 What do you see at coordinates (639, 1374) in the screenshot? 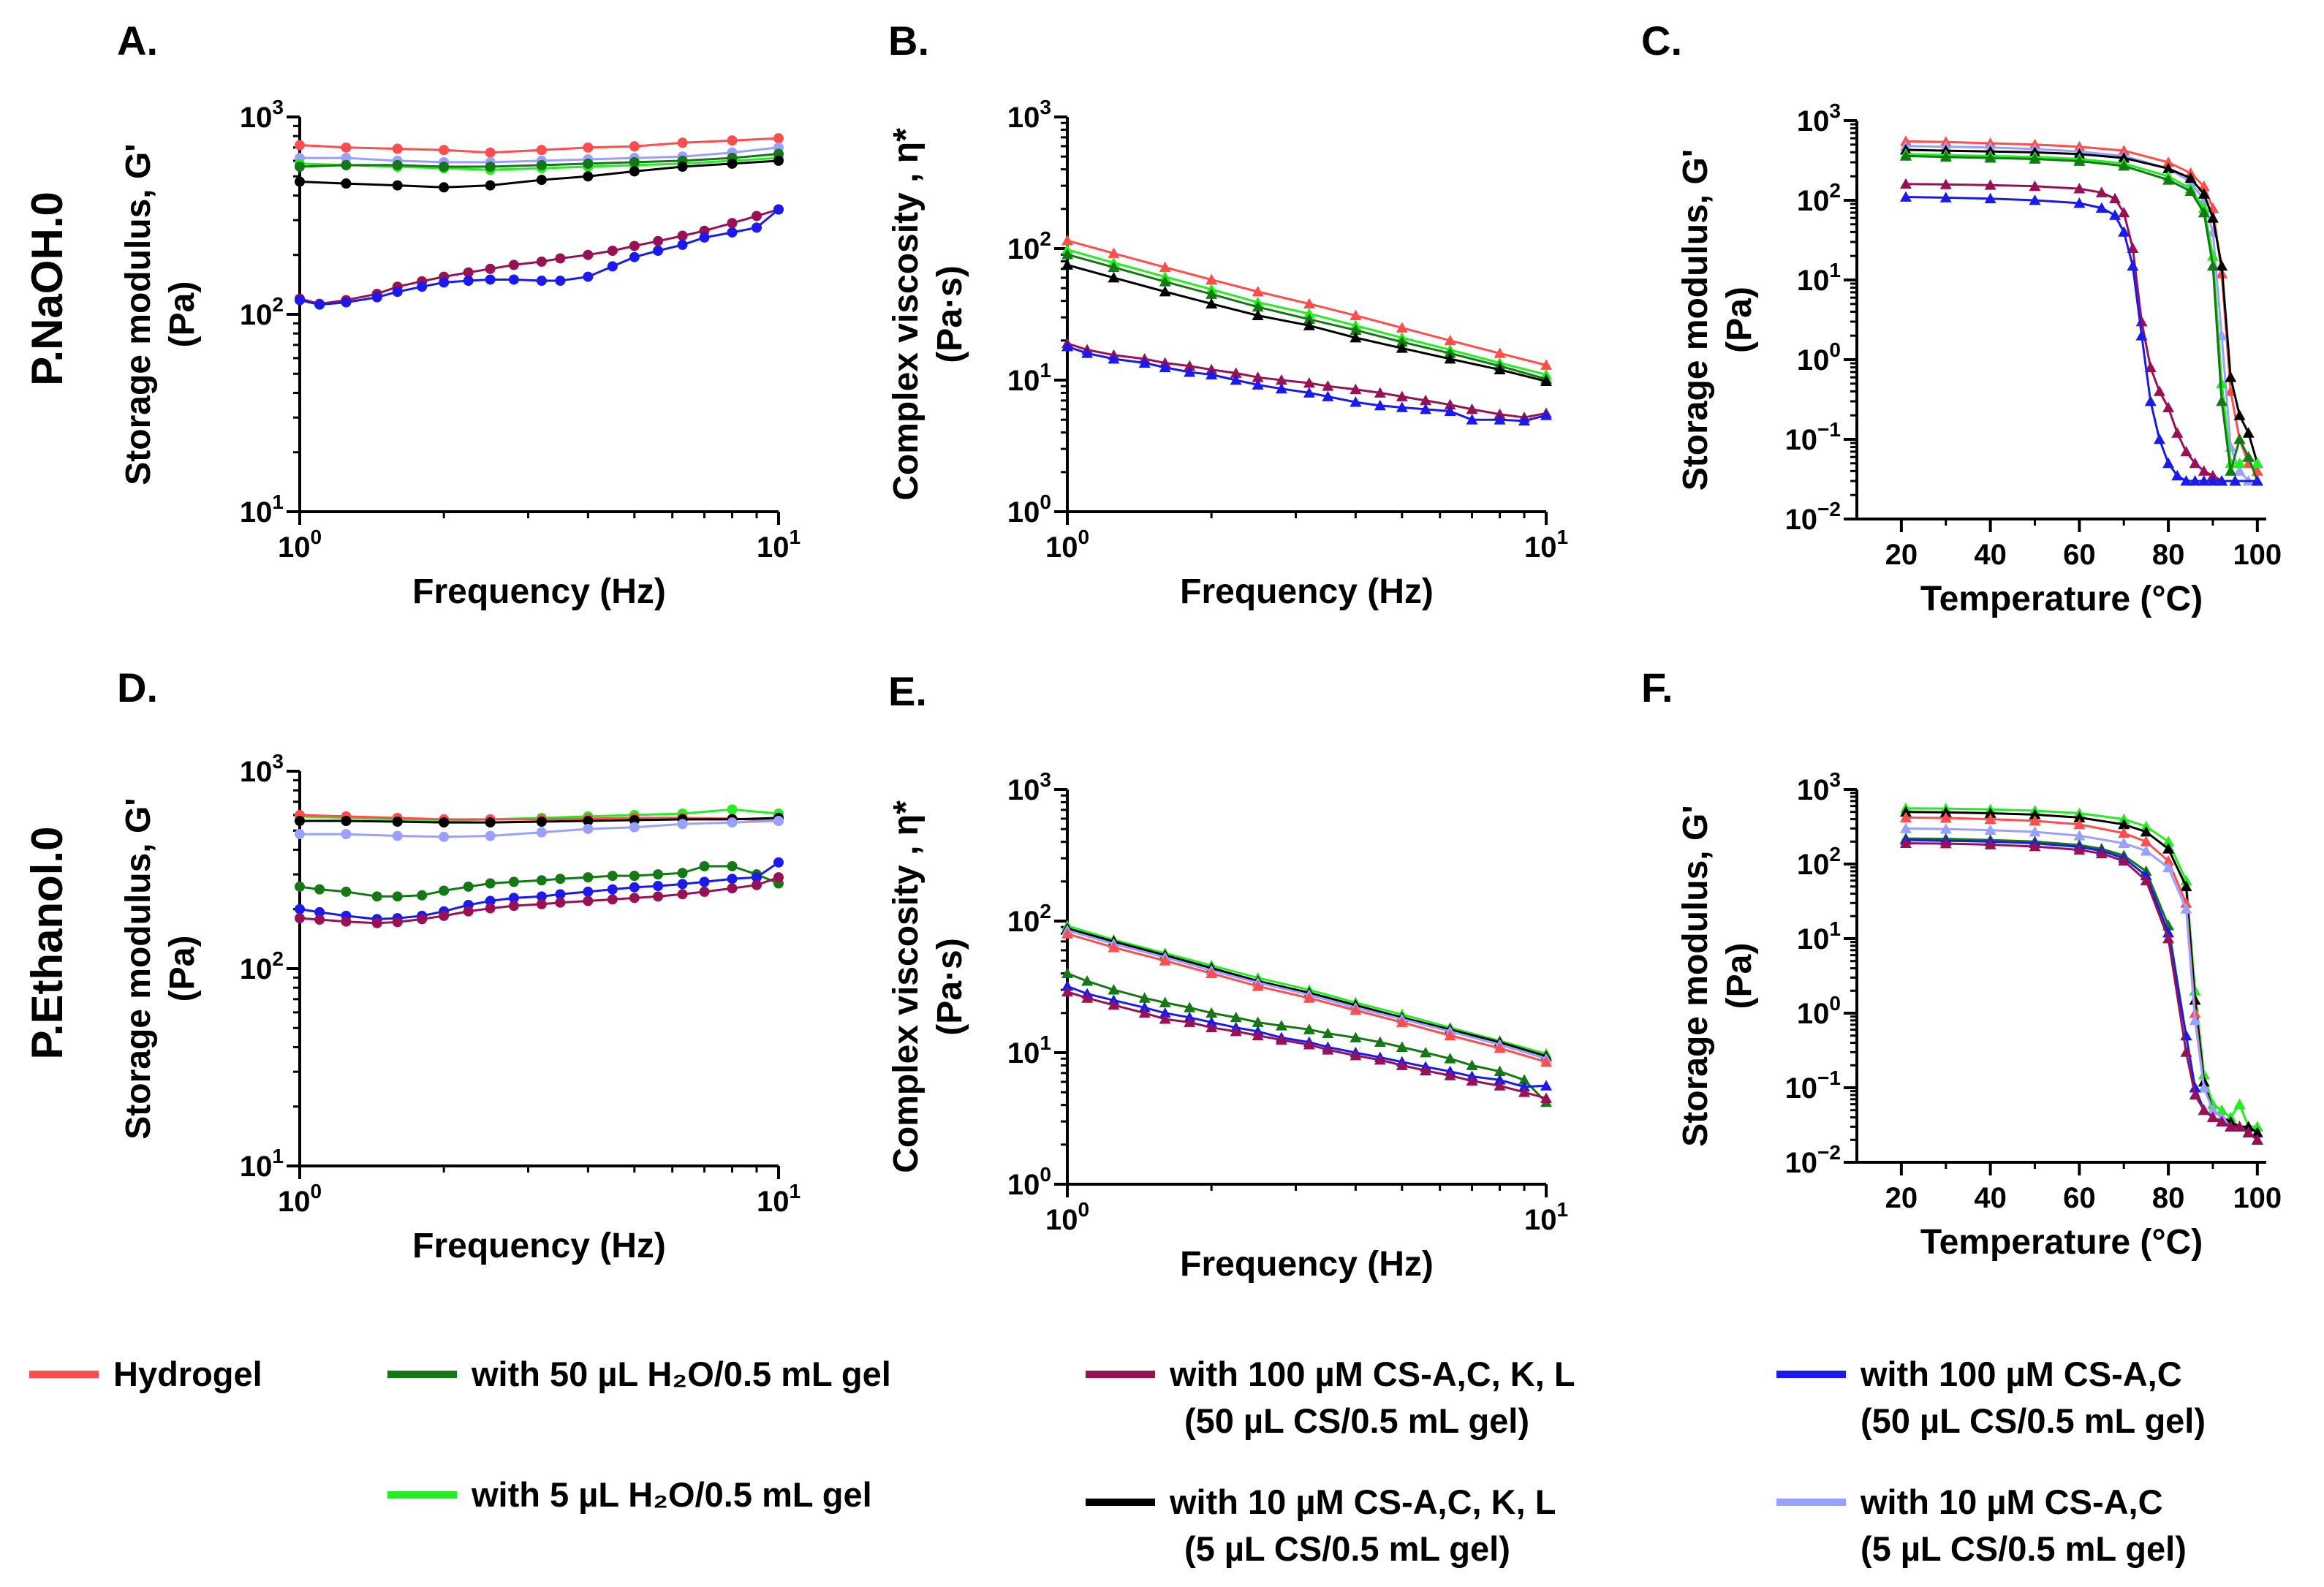
I see `legend-item-h2o50: with 50 µL H₂O/0.5 mL gel` at bounding box center [639, 1374].